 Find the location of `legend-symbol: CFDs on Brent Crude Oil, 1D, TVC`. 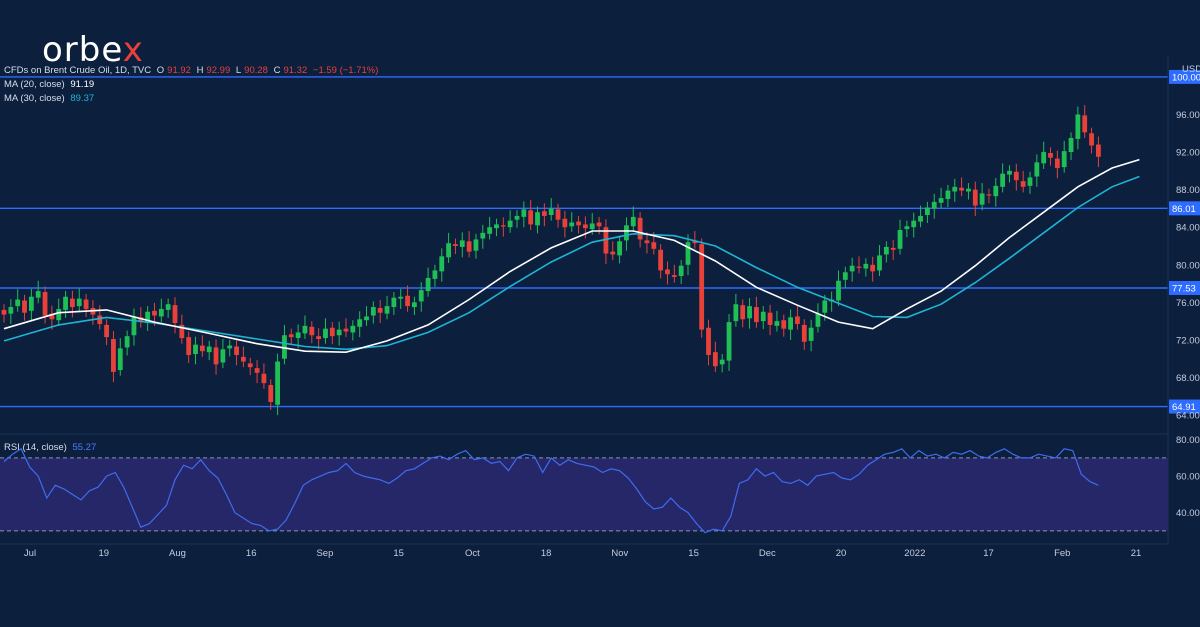

legend-symbol: CFDs on Brent Crude Oil, 1D, TVC is located at coordinates (78, 70).